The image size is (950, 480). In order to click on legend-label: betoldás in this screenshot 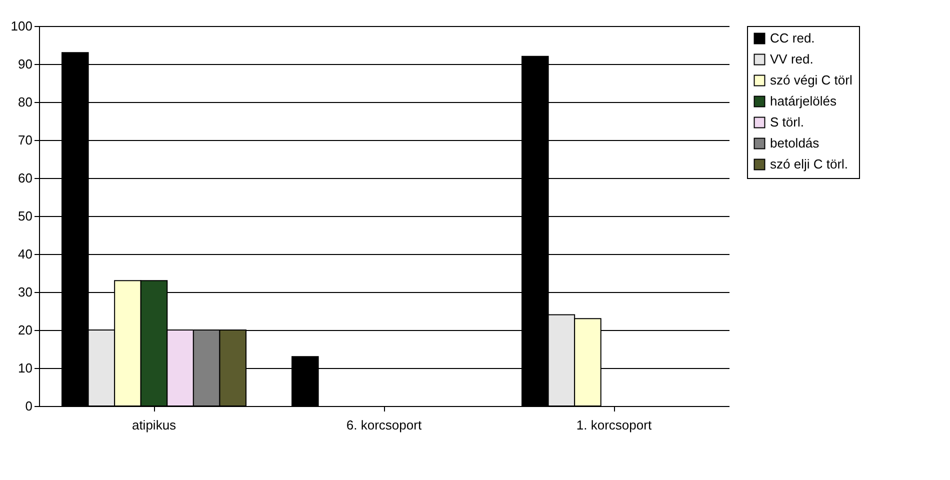, I will do `click(795, 143)`.